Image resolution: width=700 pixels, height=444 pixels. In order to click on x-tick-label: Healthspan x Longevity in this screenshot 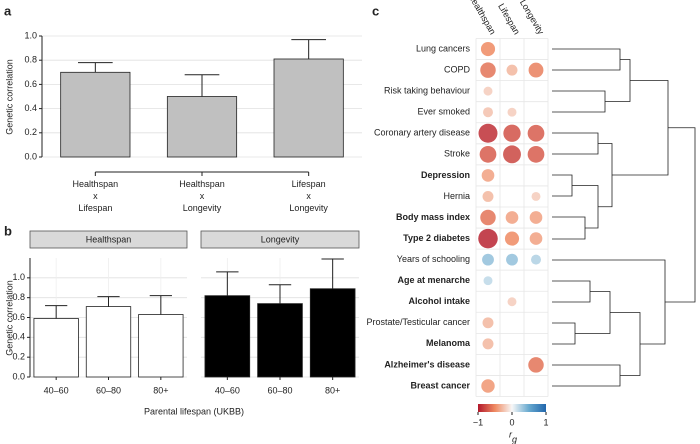, I will do `click(202, 196)`.